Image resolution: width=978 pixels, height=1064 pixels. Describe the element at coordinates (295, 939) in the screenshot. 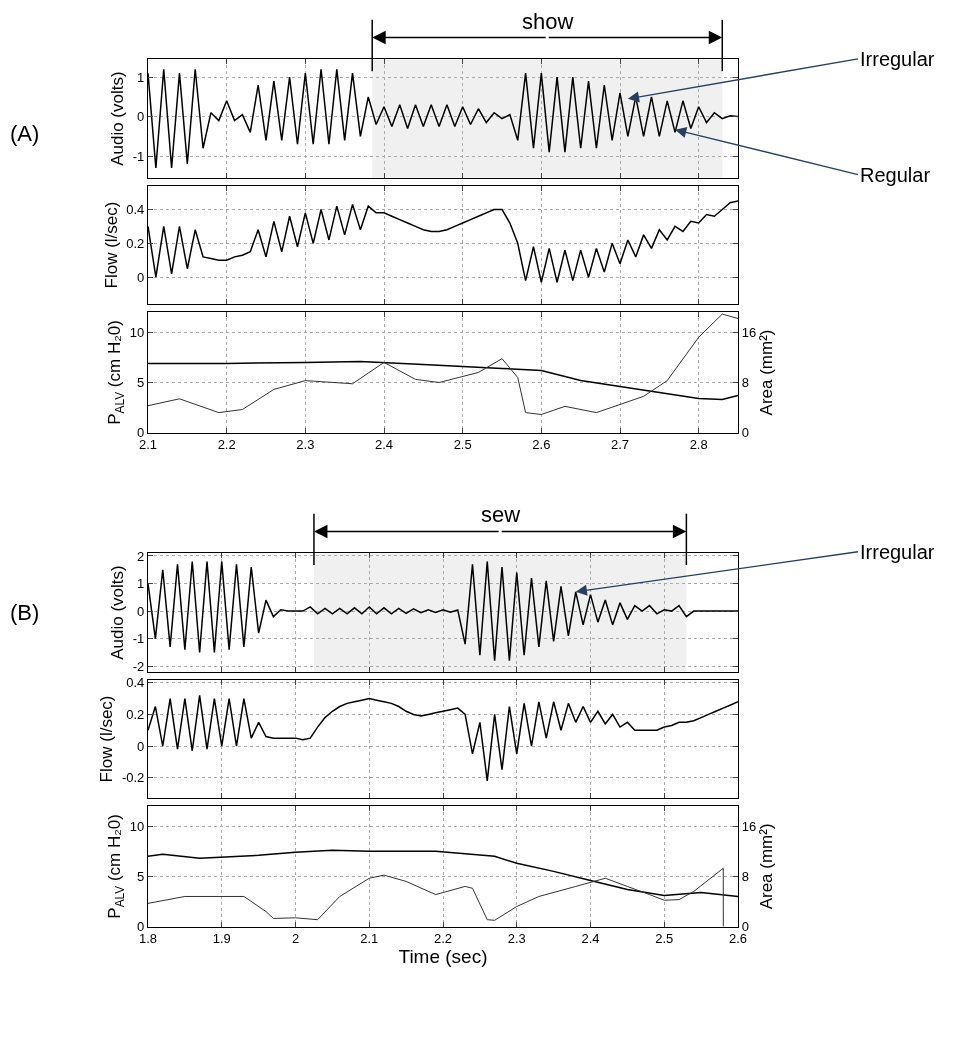

I see `x-tick-label: 2` at that location.